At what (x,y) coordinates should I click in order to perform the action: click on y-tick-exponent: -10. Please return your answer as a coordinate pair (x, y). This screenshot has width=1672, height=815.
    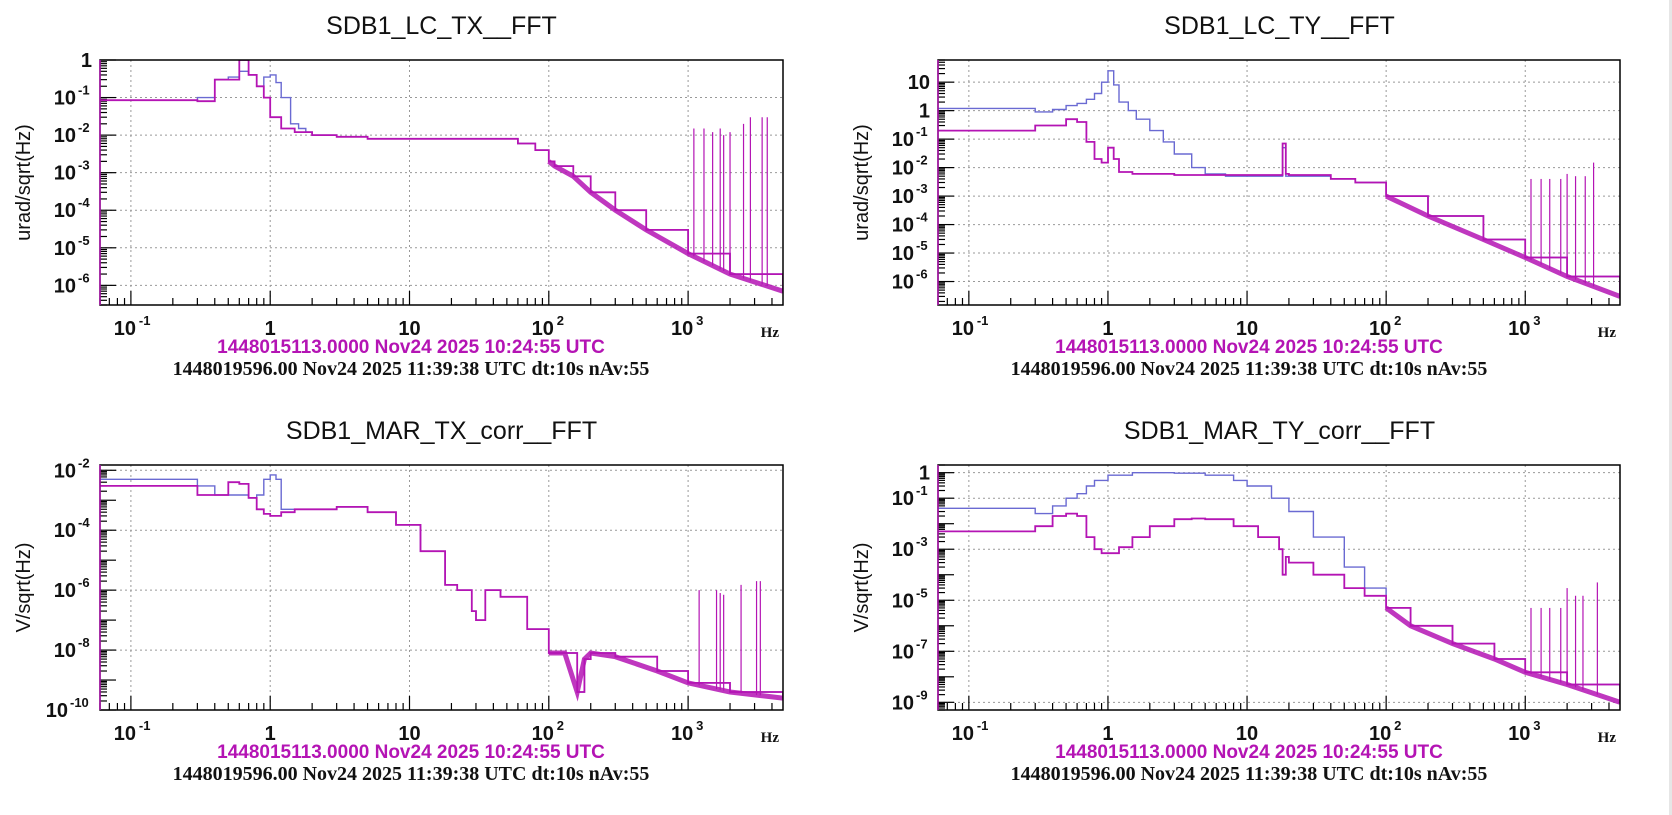
    Looking at the image, I should click on (79, 702).